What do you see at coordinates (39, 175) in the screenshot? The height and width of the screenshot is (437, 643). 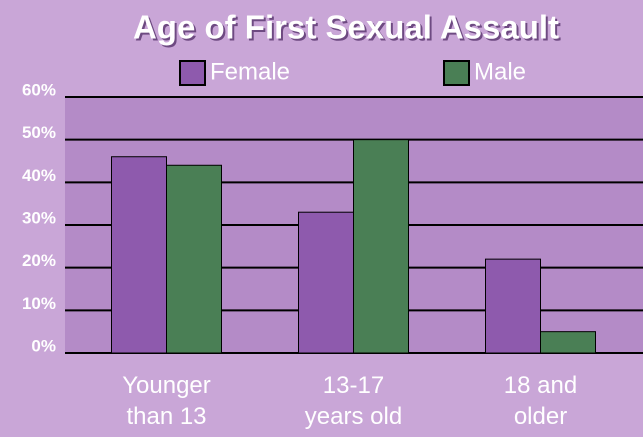 I see `y-tick-label: 40%` at bounding box center [39, 175].